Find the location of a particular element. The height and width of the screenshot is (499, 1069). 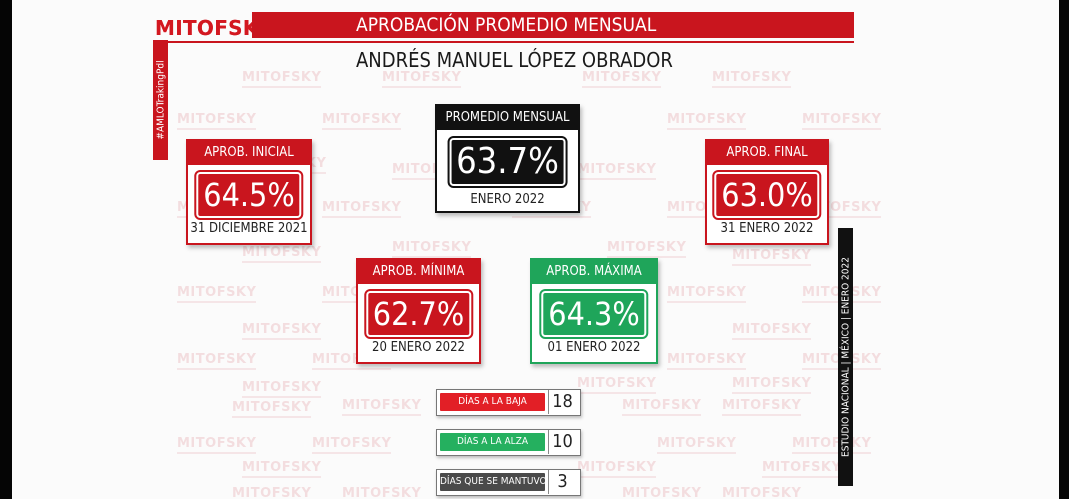

page-title: APROBACIÓN PROMEDIO MENSUAL is located at coordinates (506, 25).